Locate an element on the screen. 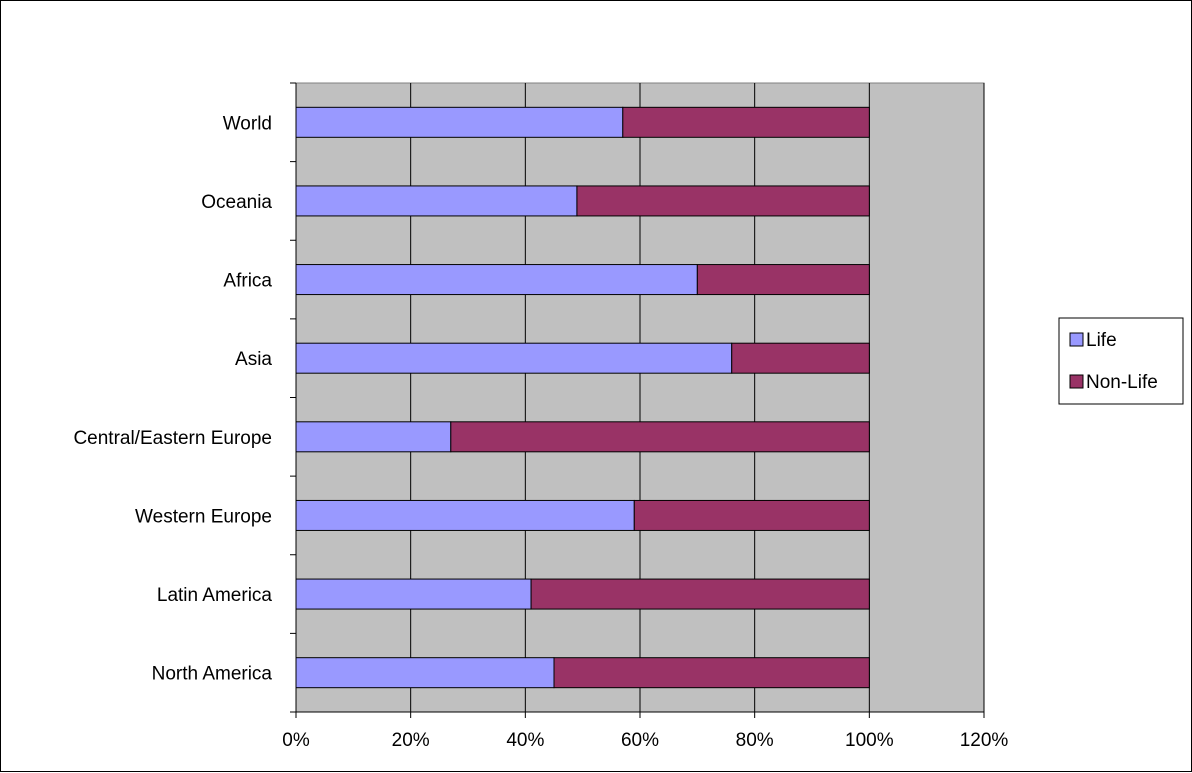  x-tick-label: 80% is located at coordinates (755, 740).